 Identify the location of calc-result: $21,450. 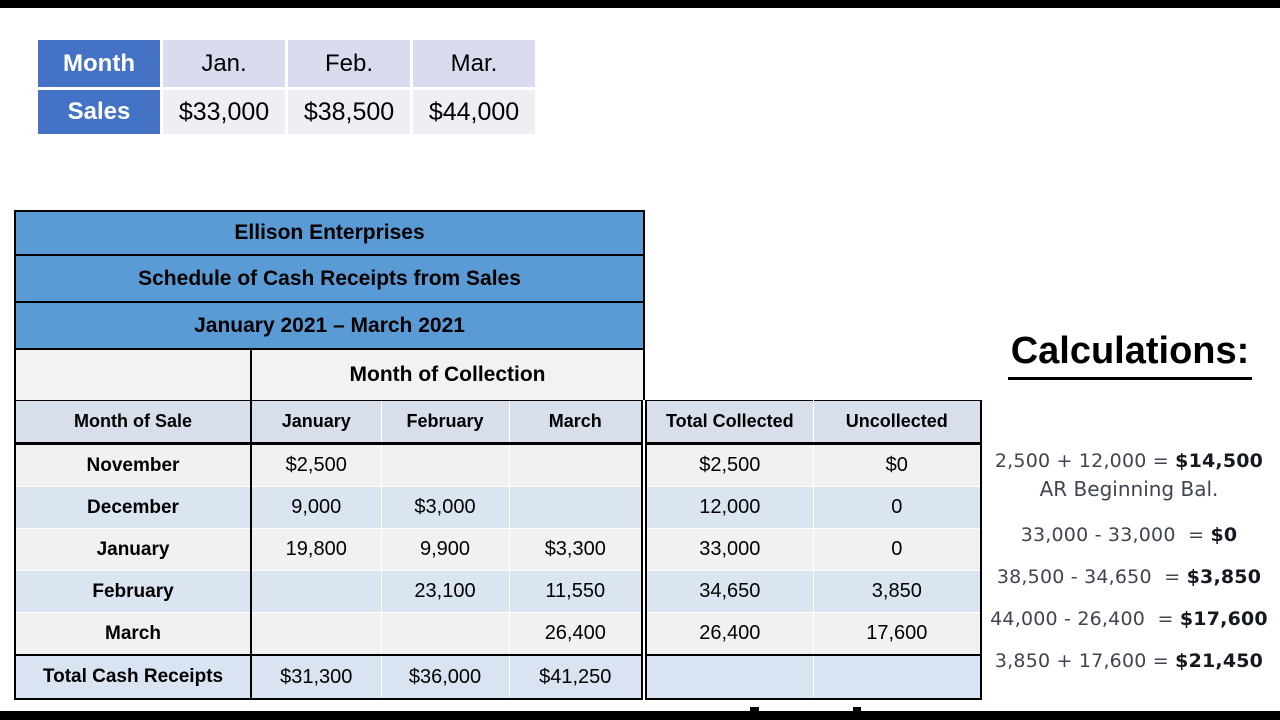
(1219, 661).